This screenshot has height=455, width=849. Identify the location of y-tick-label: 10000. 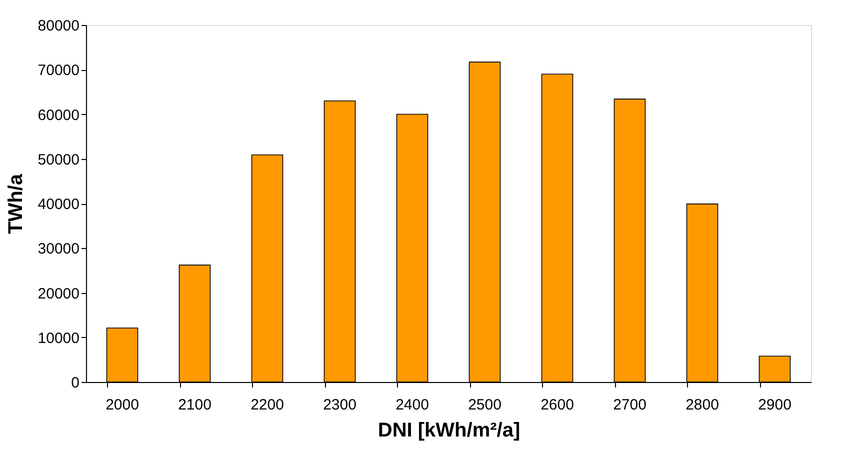
(59, 338).